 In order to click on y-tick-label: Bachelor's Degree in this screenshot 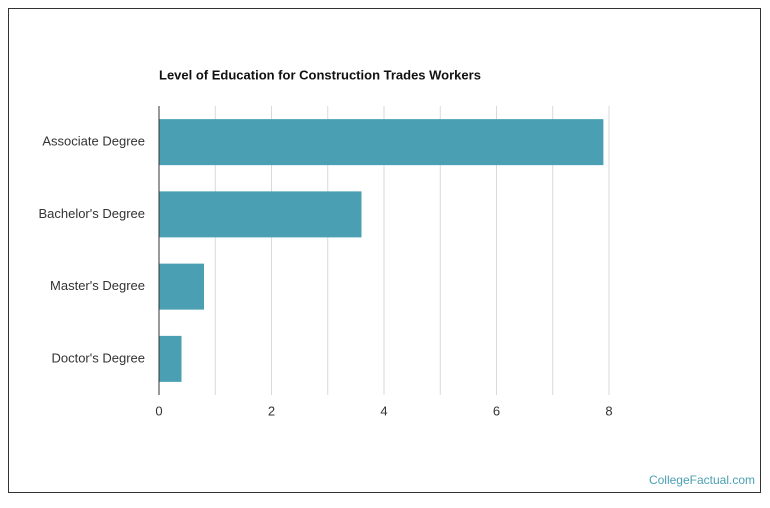, I will do `click(91, 213)`.